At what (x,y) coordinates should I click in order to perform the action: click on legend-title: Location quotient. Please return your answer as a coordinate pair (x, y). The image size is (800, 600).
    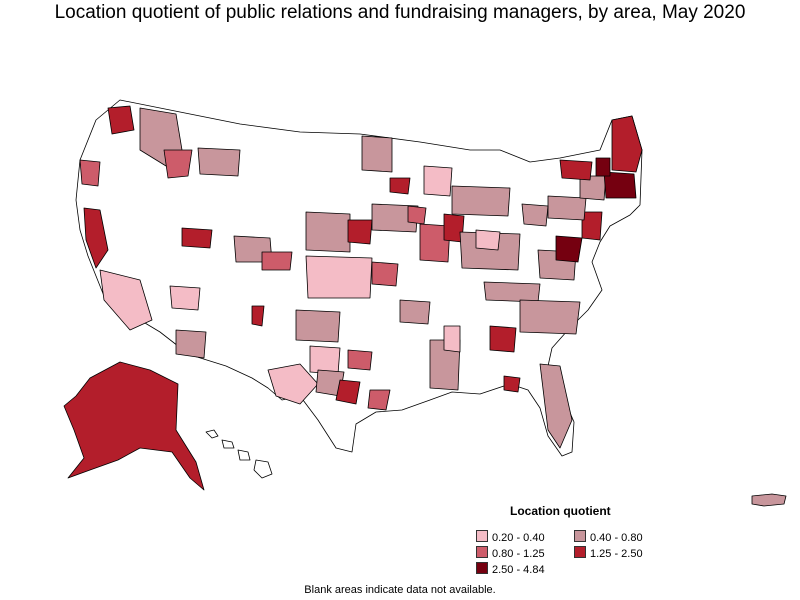
    Looking at the image, I should click on (560, 511).